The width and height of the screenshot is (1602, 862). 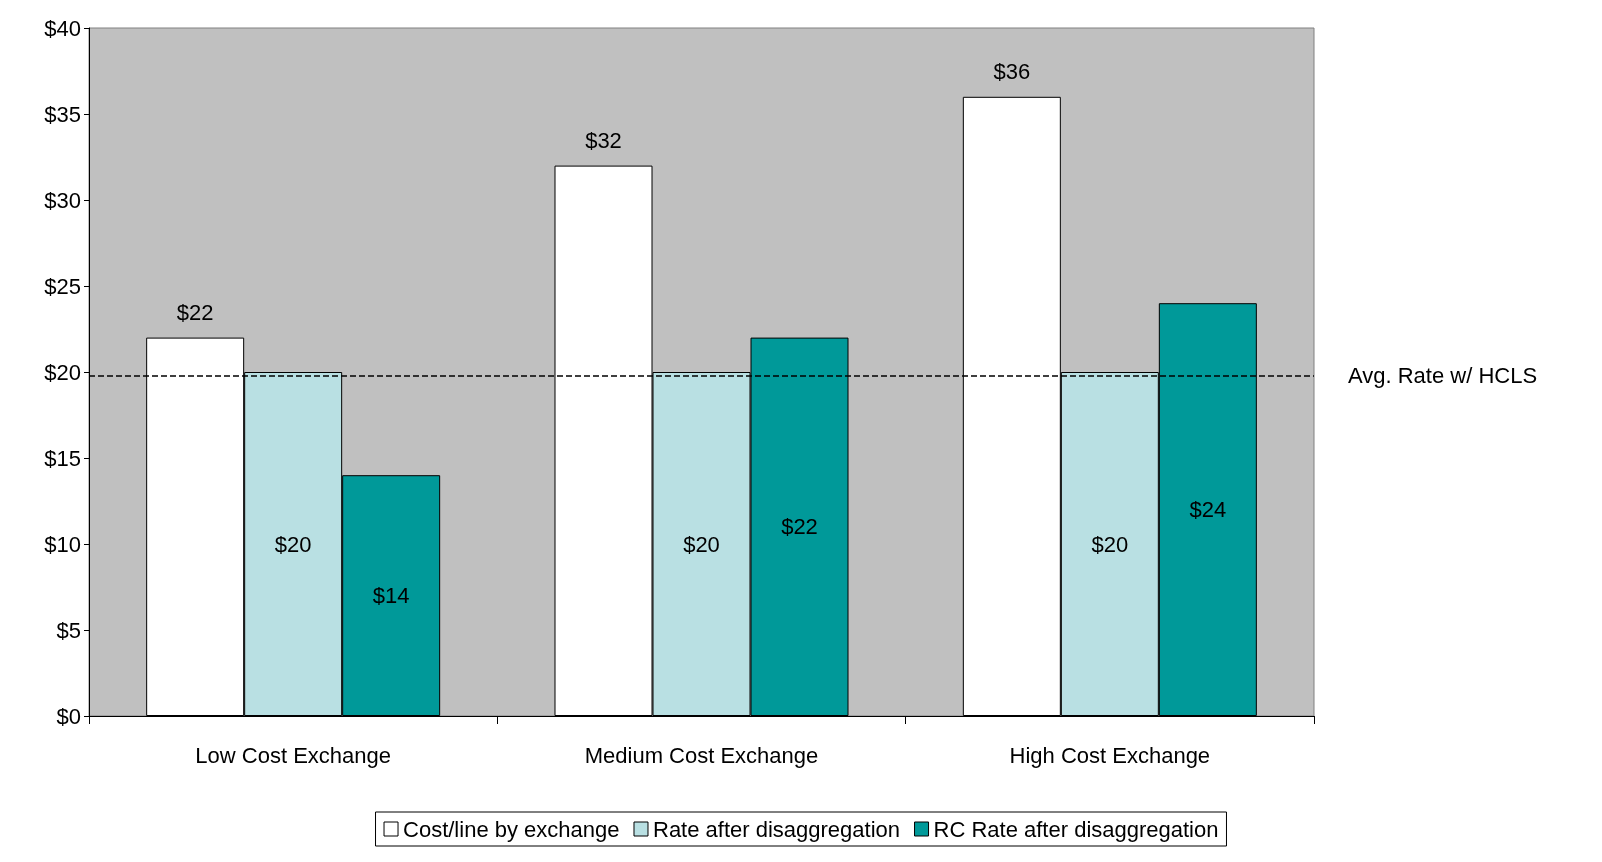 I want to click on legend-label: Cost/line by exchange, so click(x=511, y=829).